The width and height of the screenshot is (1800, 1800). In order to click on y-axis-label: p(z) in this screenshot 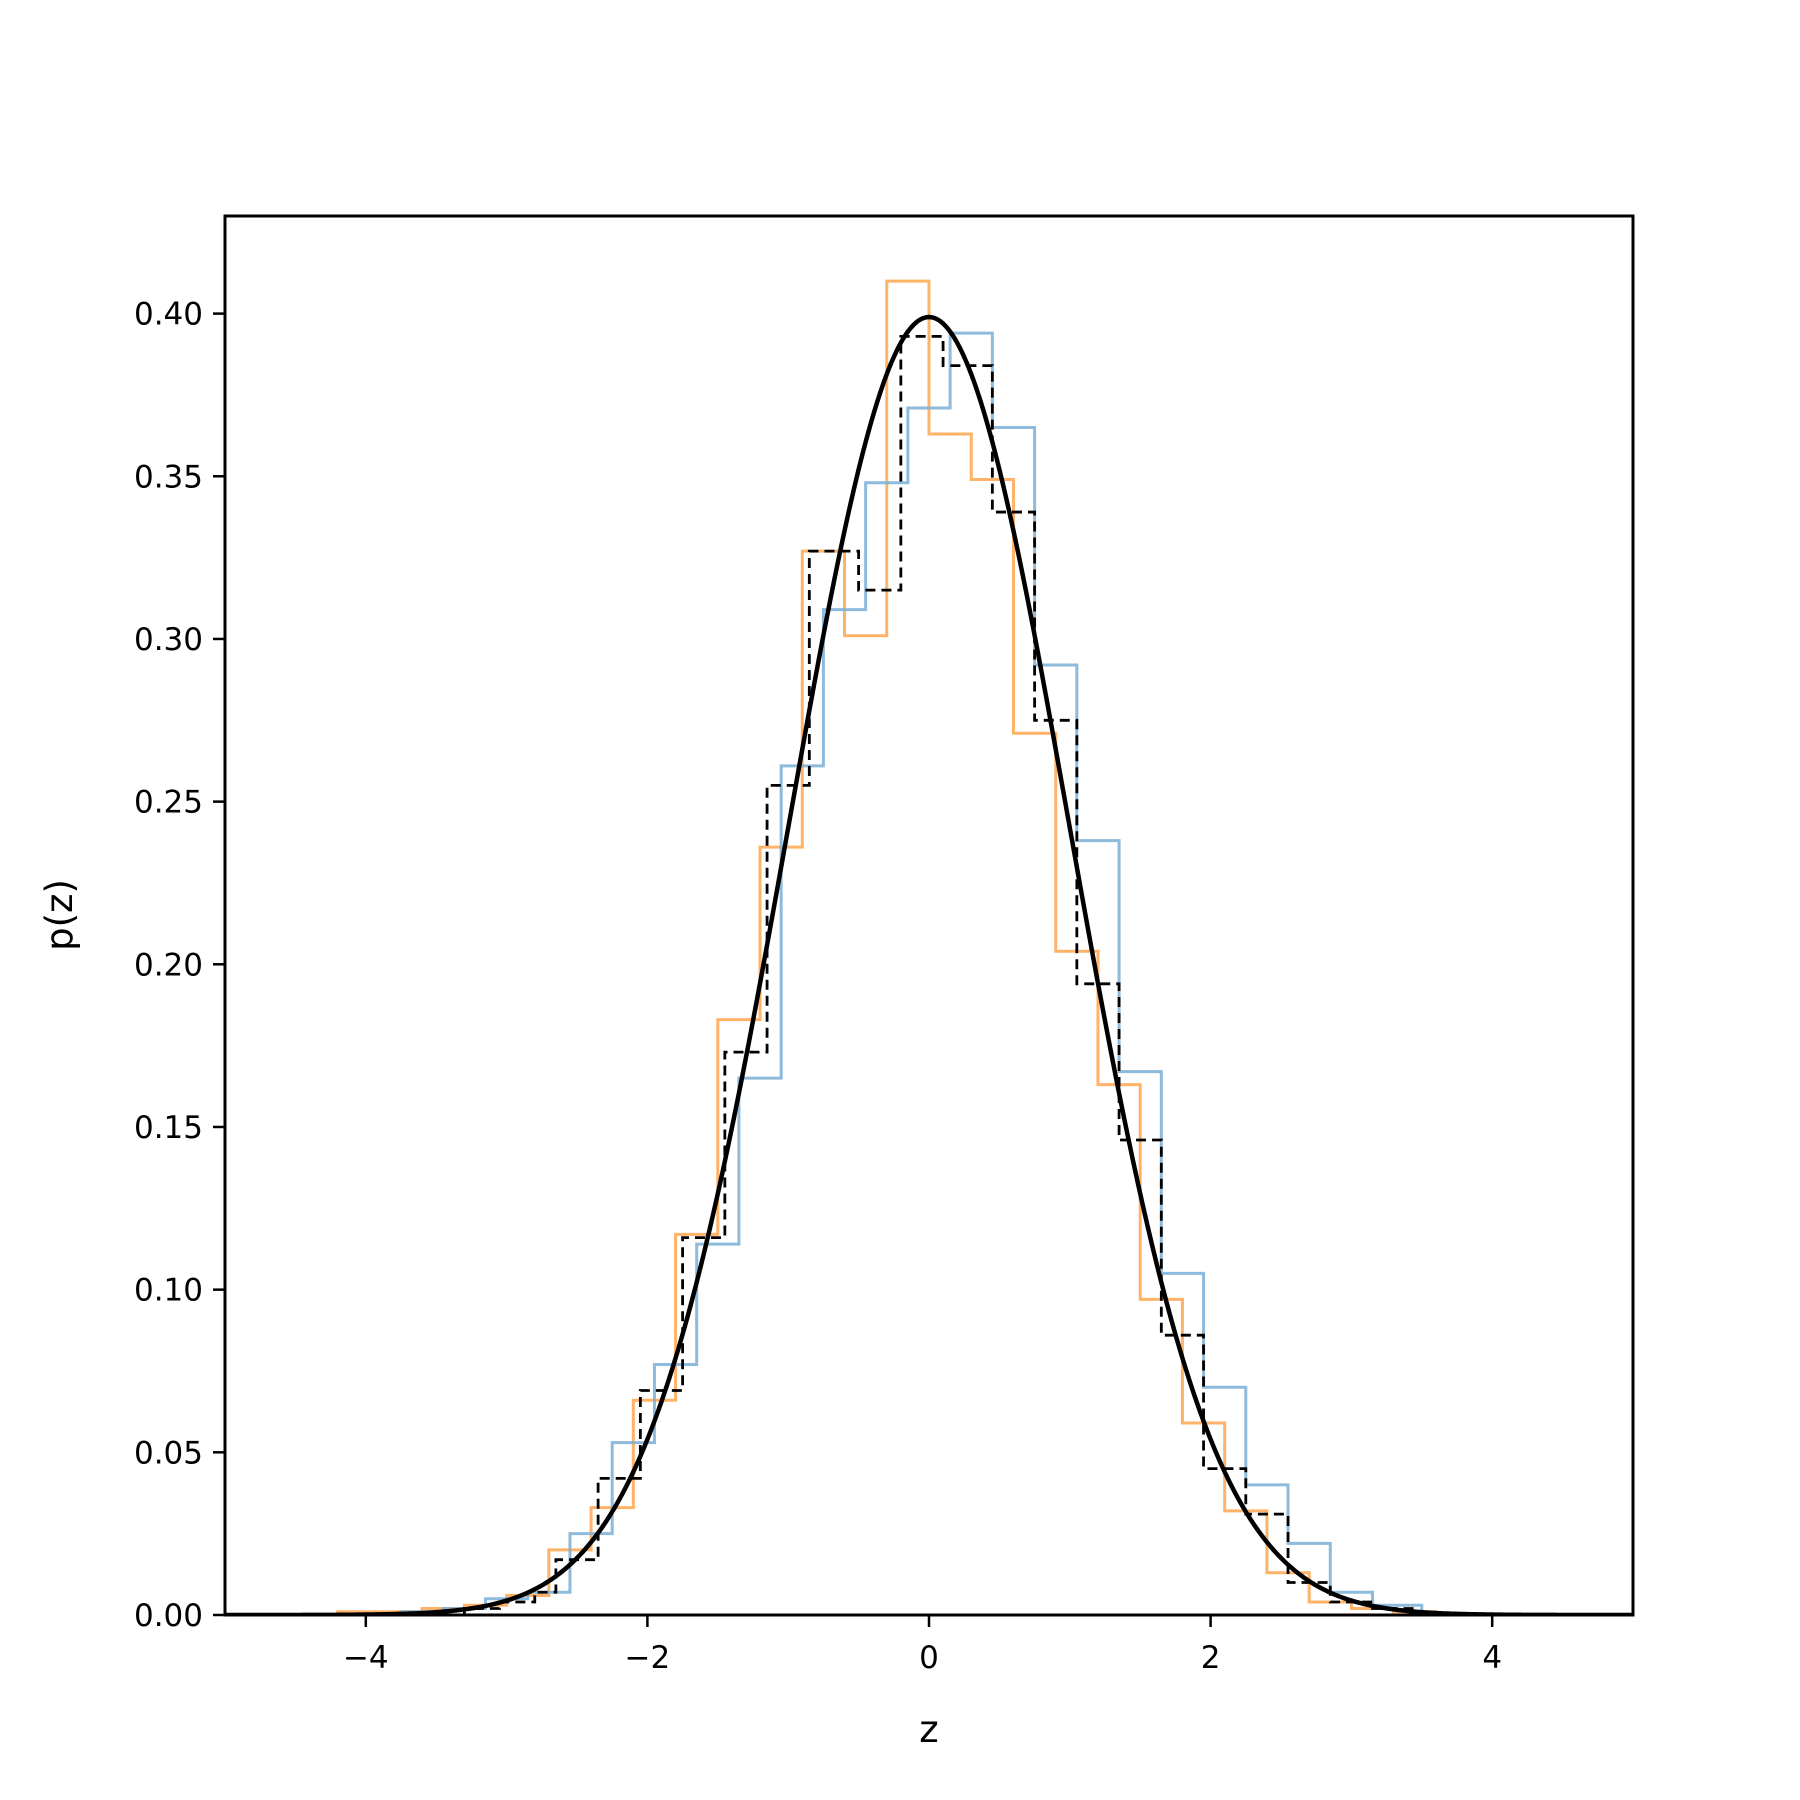, I will do `click(59, 915)`.